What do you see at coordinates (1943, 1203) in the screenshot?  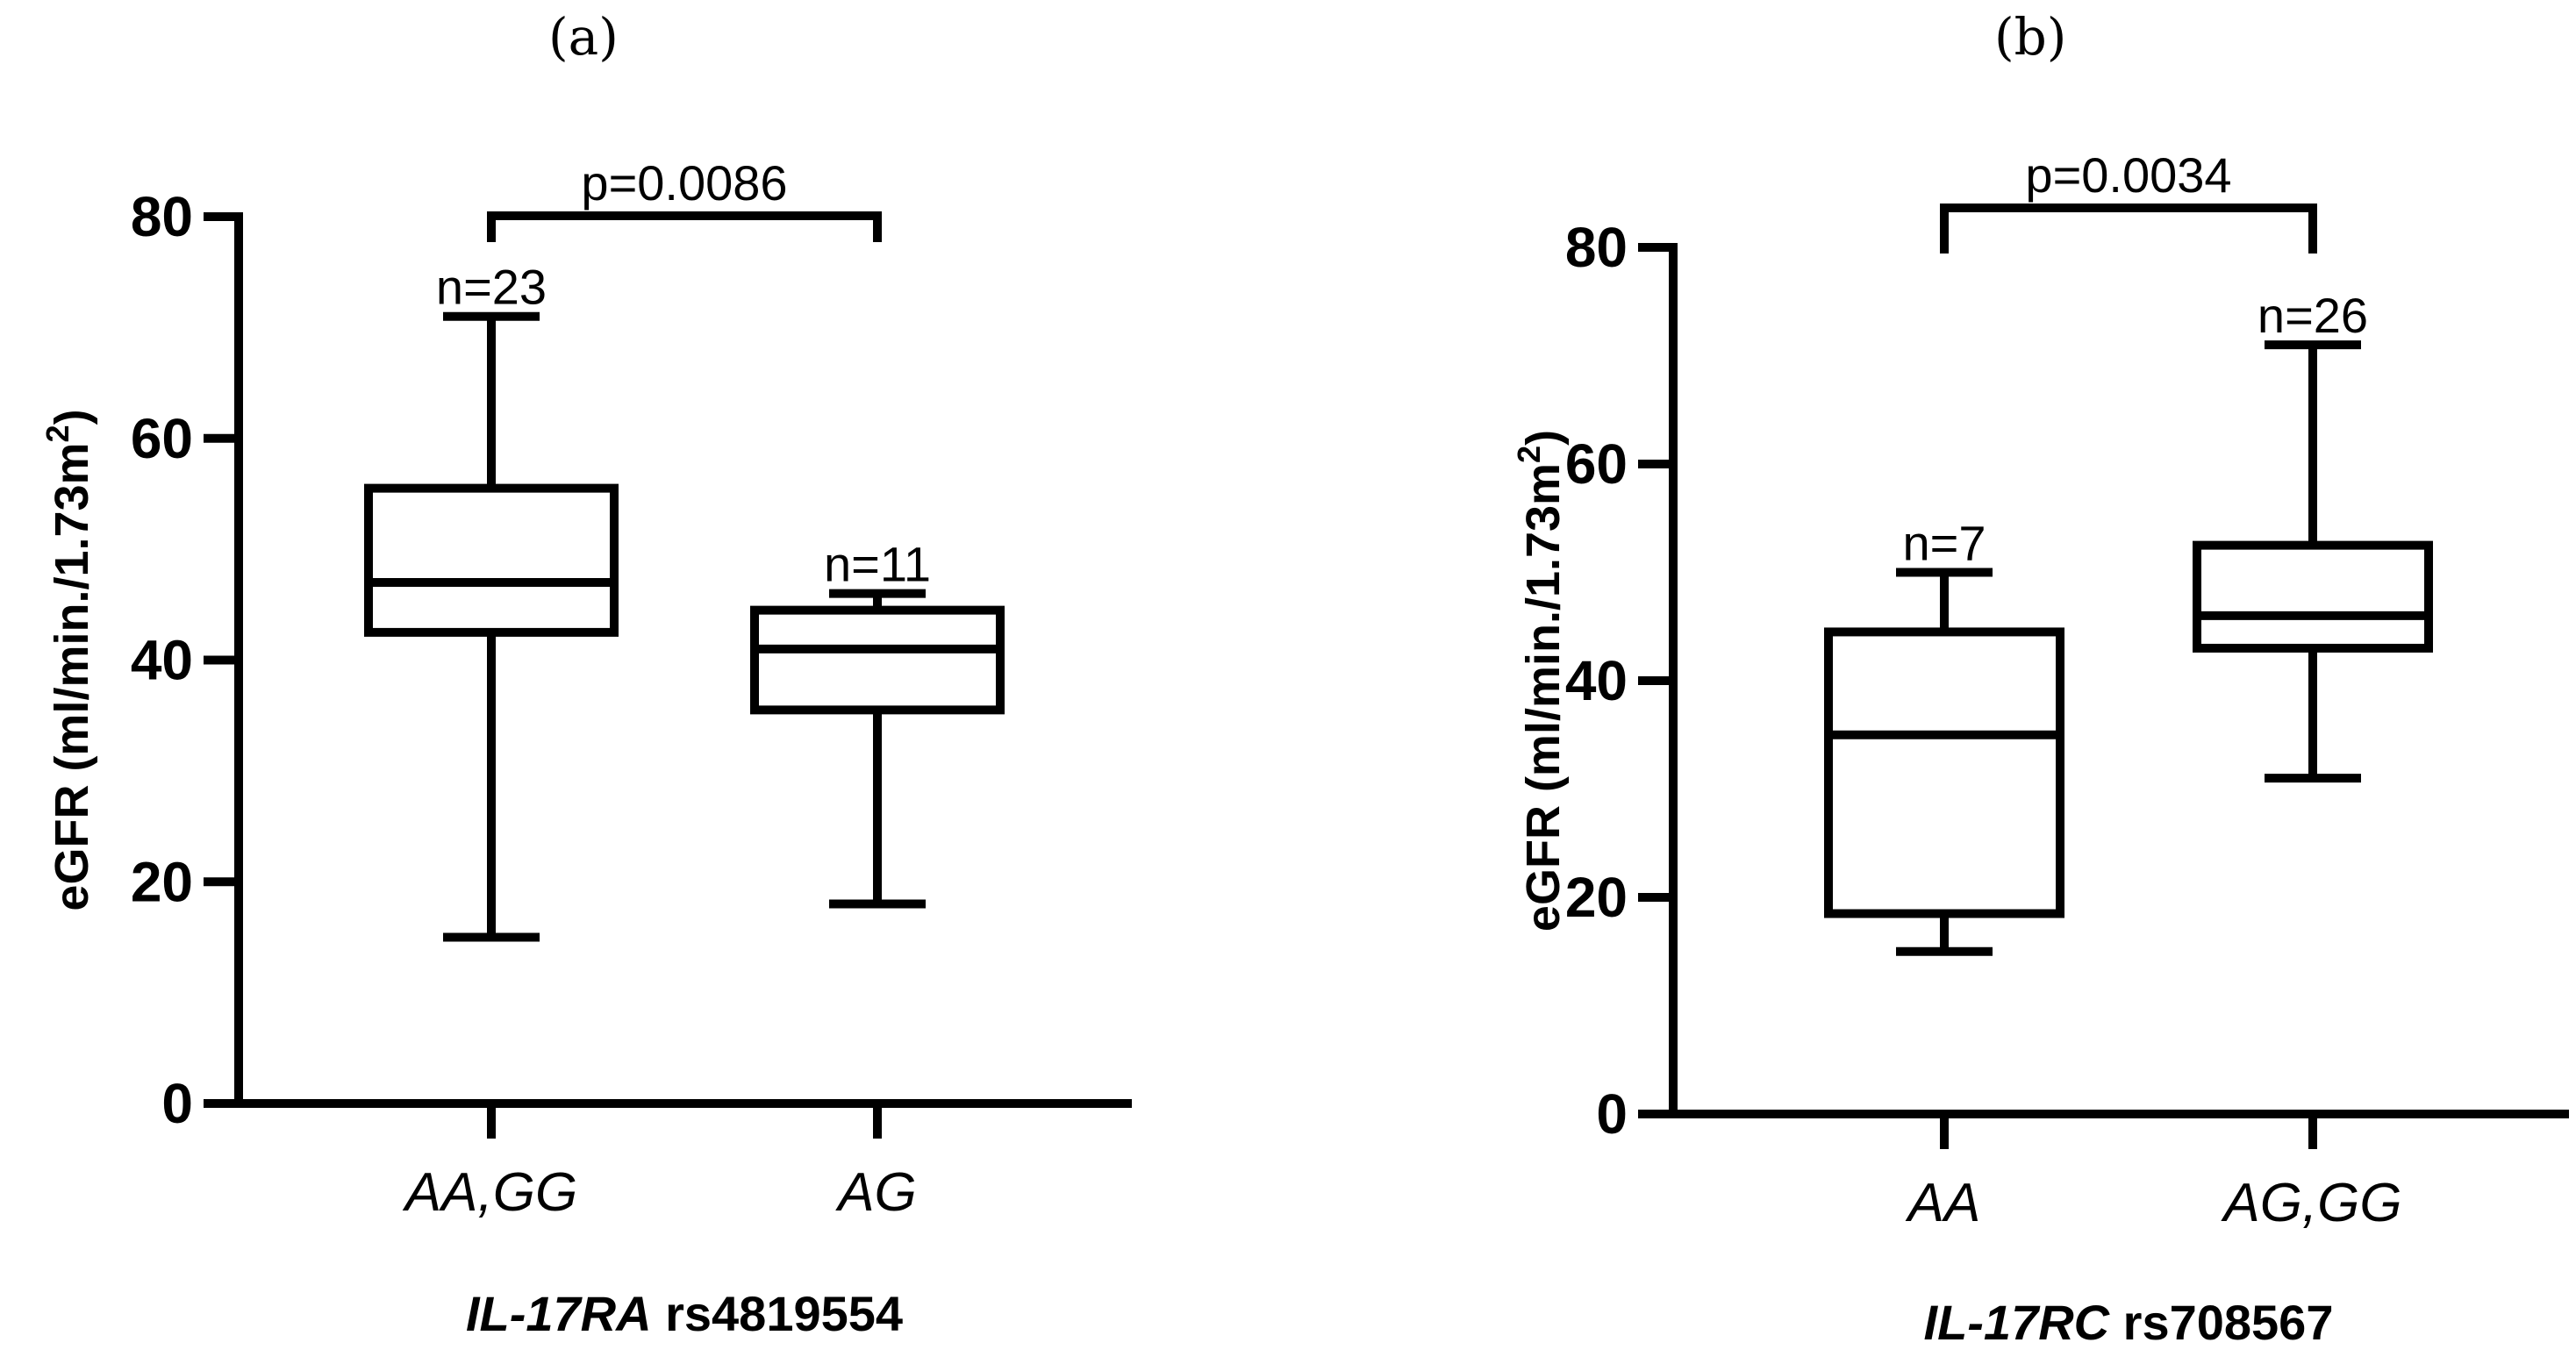 I see `x-tick-label: AA` at bounding box center [1943, 1203].